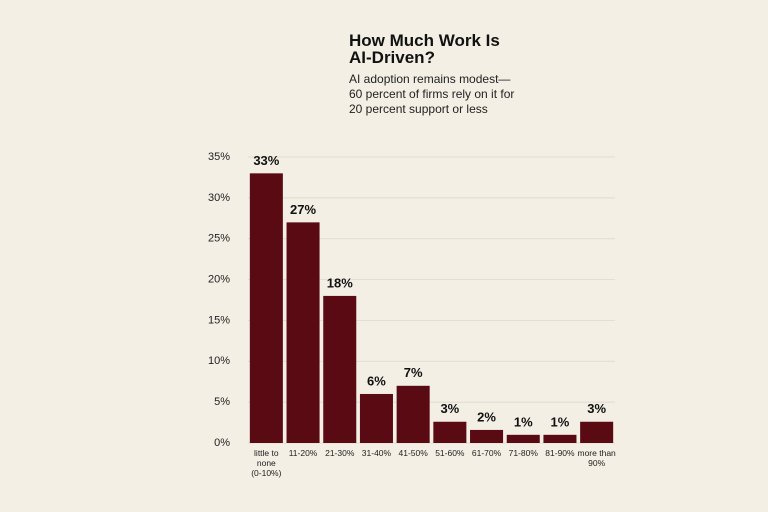 The width and height of the screenshot is (768, 512). I want to click on x-tick-label: more than 90%, so click(597, 458).